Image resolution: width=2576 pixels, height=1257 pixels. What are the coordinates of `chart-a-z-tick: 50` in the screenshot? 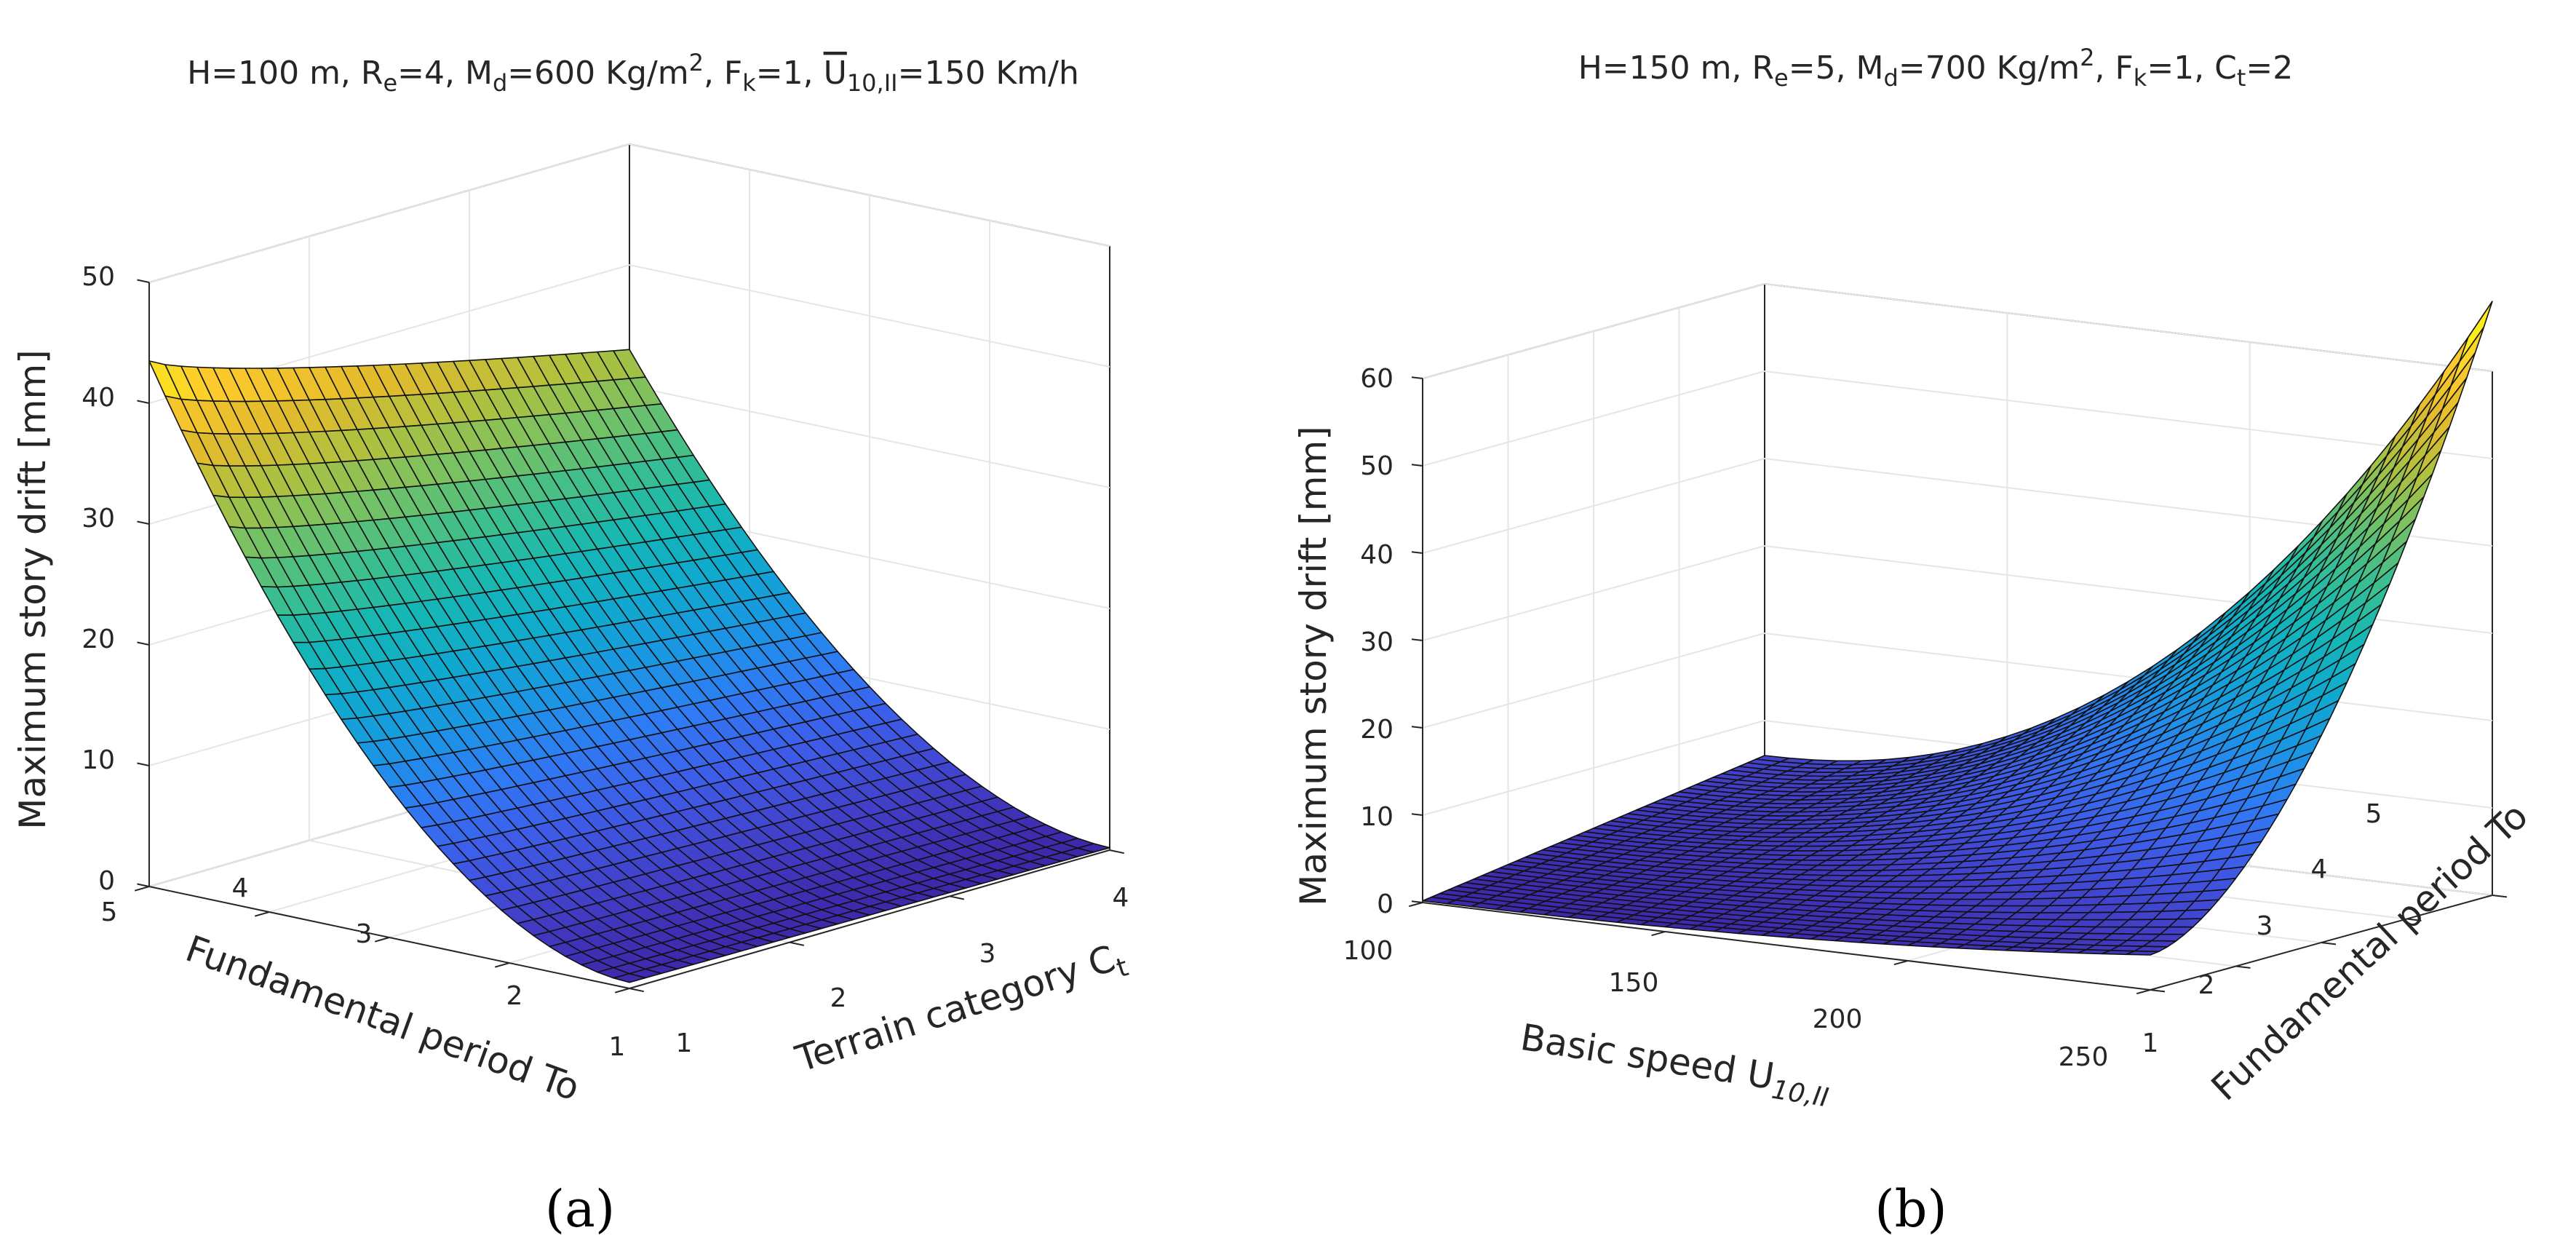 It's located at (98, 277).